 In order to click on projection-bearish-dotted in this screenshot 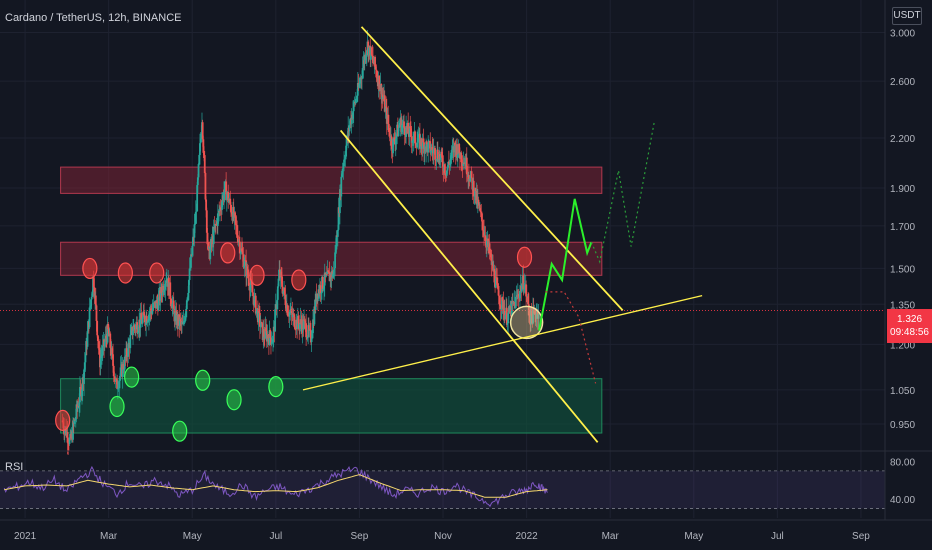, I will do `click(571, 337)`.